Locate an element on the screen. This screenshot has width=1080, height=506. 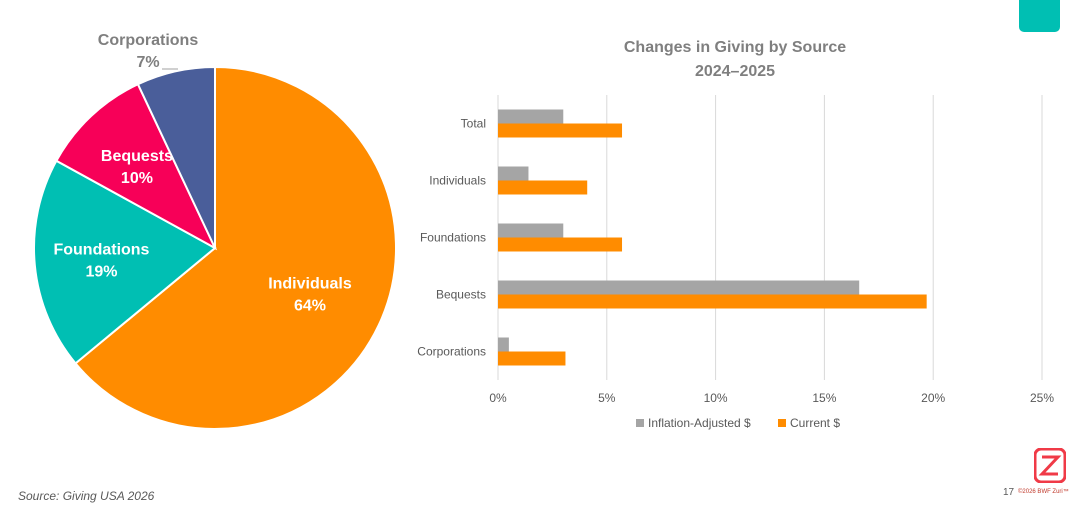
x-tick-label: 15% is located at coordinates (824, 398).